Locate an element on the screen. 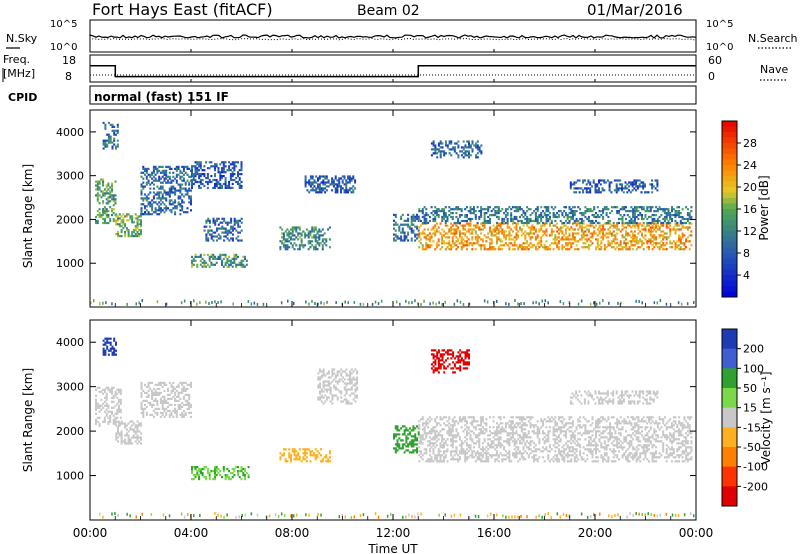 Image resolution: width=800 pixels, height=554 pixels. power-colorbar-label: Power [dB] is located at coordinates (764, 207).